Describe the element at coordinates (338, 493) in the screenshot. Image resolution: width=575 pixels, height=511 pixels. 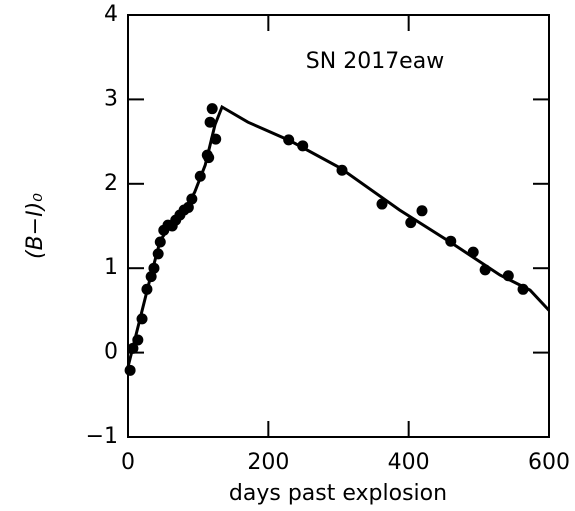
I see `x-axis-label: days past explosion` at that location.